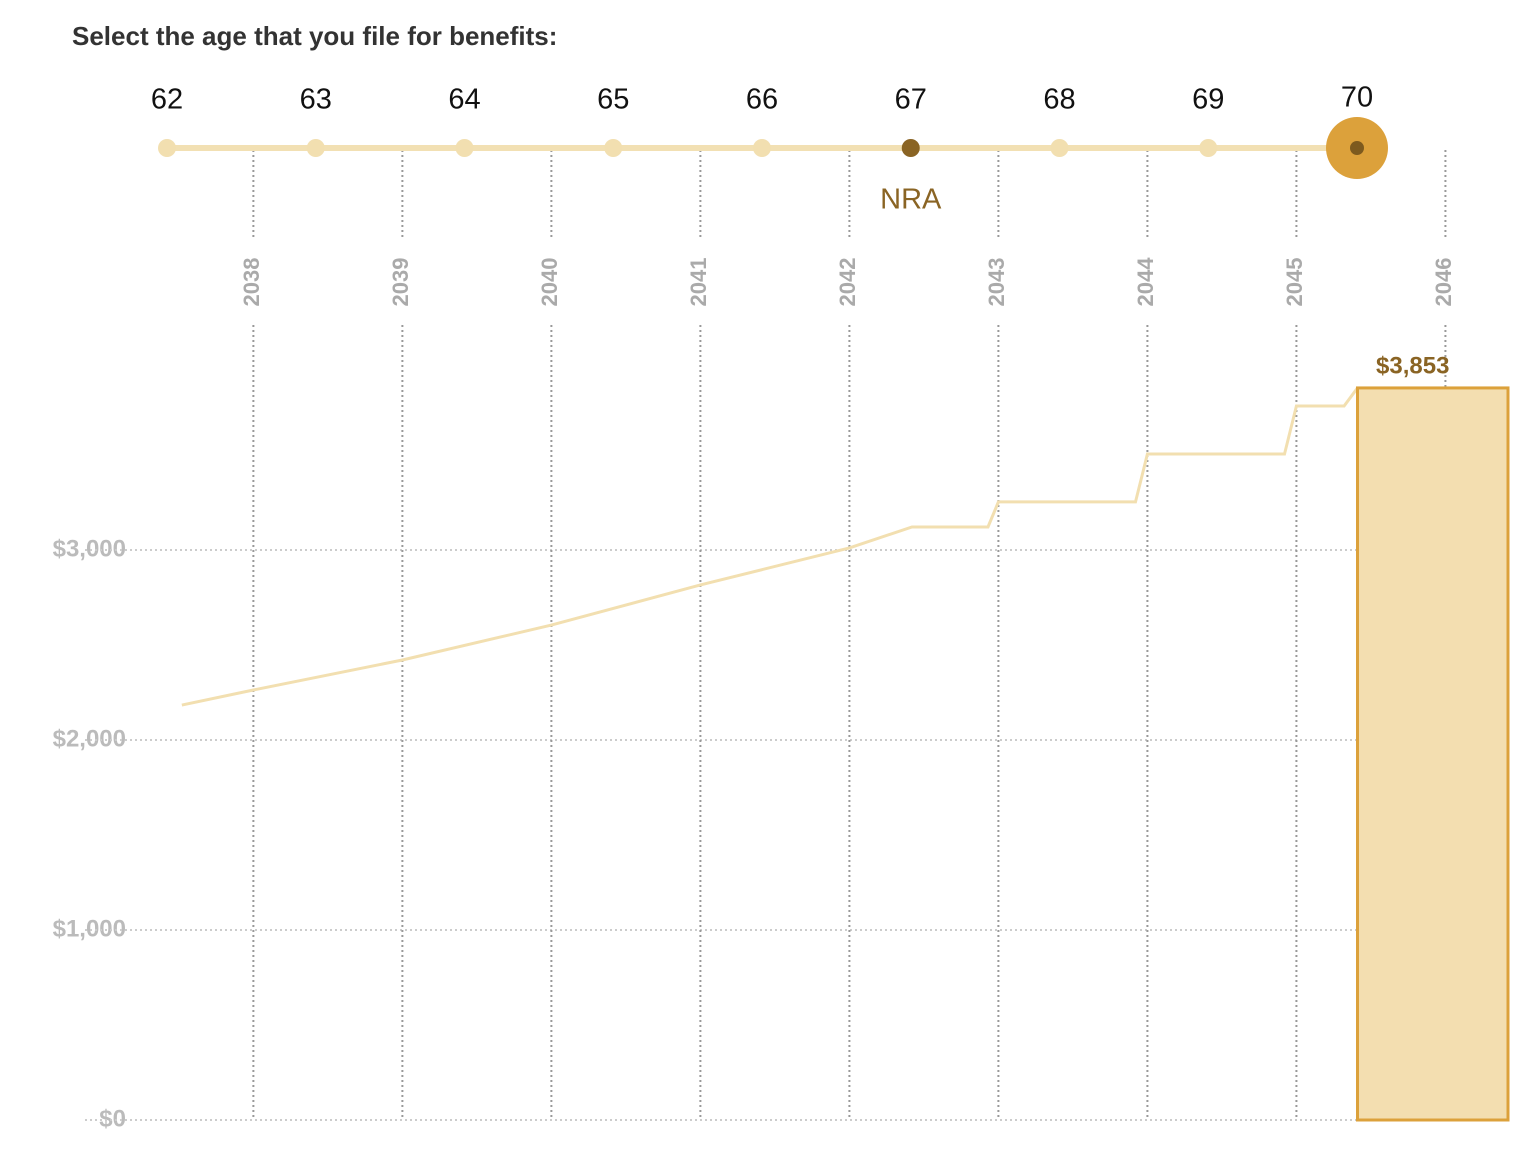  Describe the element at coordinates (167, 100) in the screenshot. I see `age-label: 62` at that location.